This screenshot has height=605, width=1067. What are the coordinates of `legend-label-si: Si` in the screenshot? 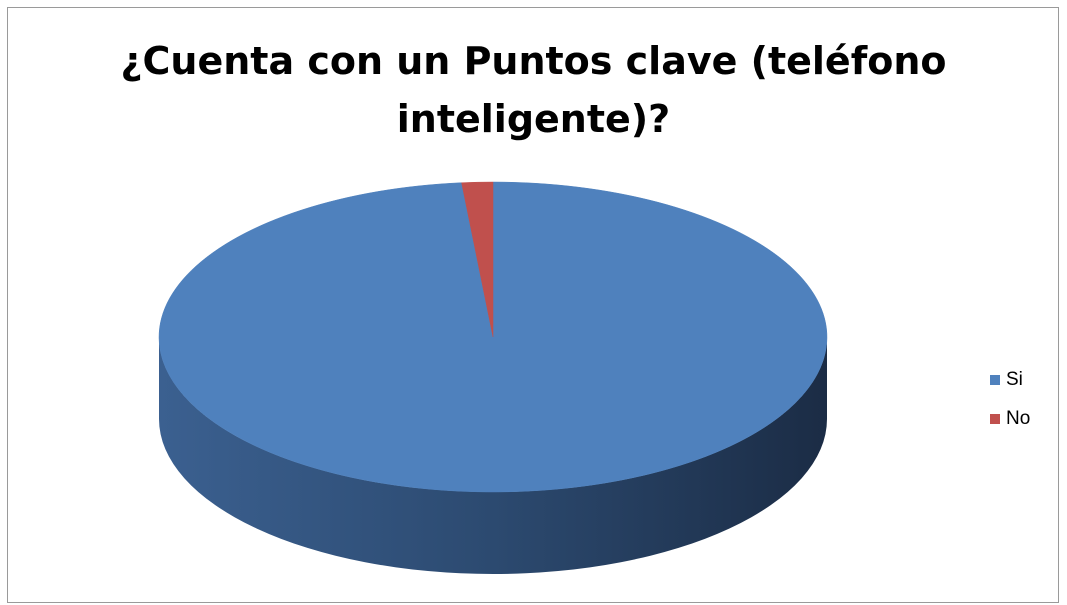 It's located at (1014, 379).